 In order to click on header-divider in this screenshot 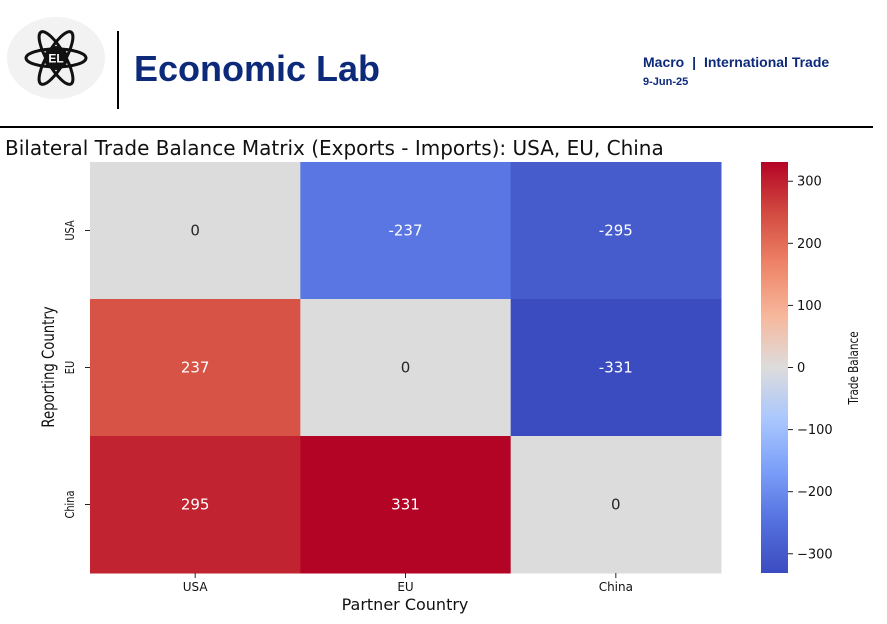, I will do `click(118, 70)`.